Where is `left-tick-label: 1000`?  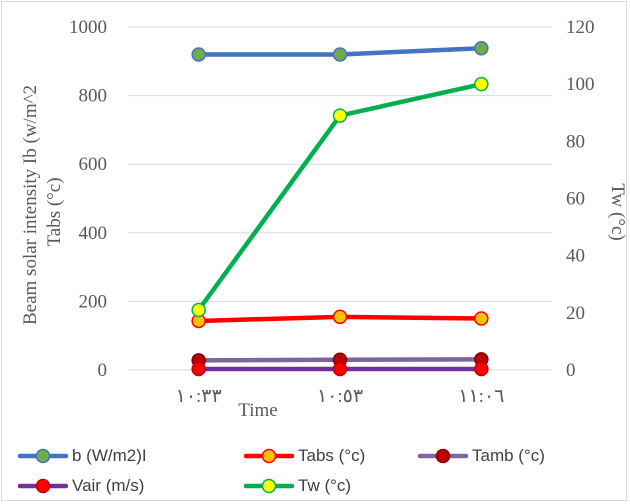
left-tick-label: 1000 is located at coordinates (88, 27).